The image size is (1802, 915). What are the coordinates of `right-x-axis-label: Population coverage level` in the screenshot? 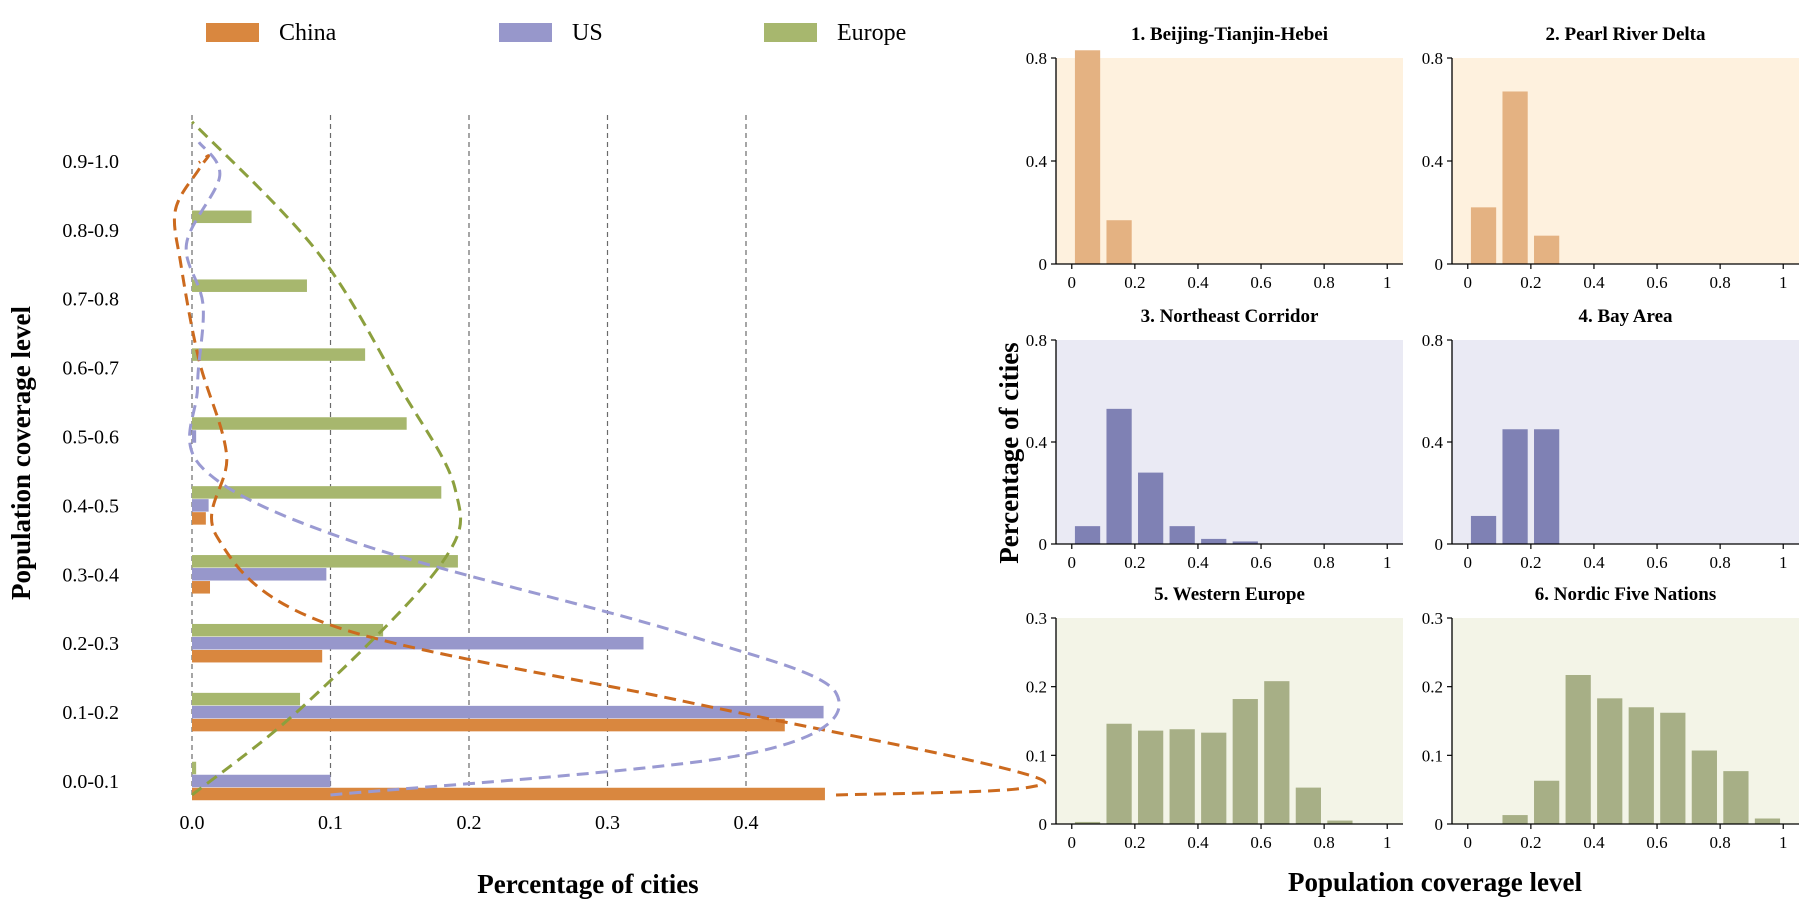 It's located at (1435, 882).